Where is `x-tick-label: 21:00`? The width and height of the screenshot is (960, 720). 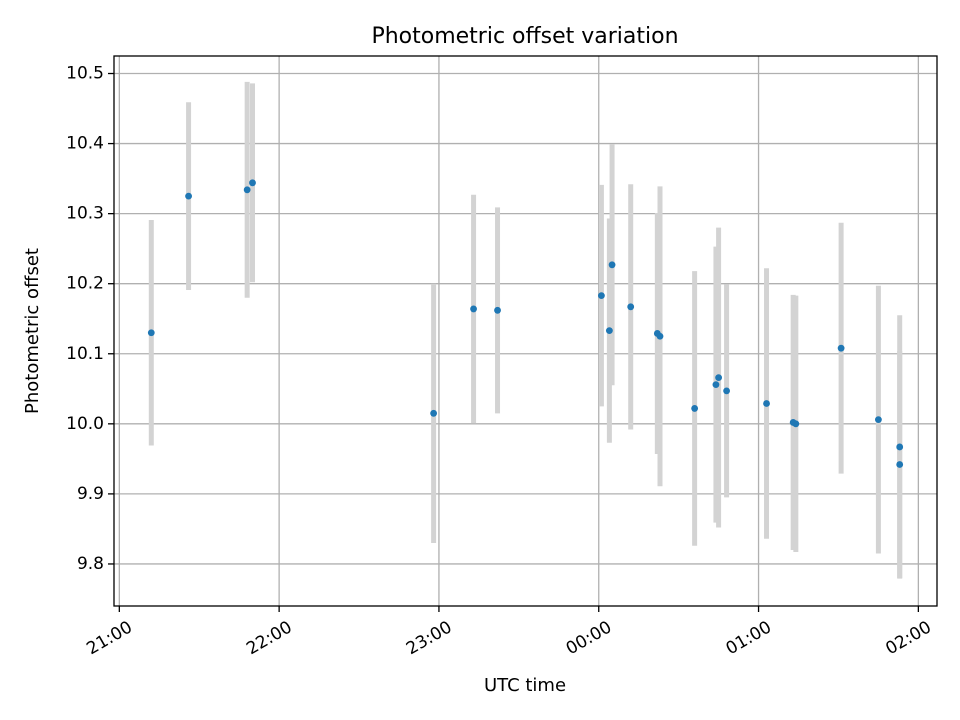 x-tick-label: 21:00 is located at coordinates (109, 638).